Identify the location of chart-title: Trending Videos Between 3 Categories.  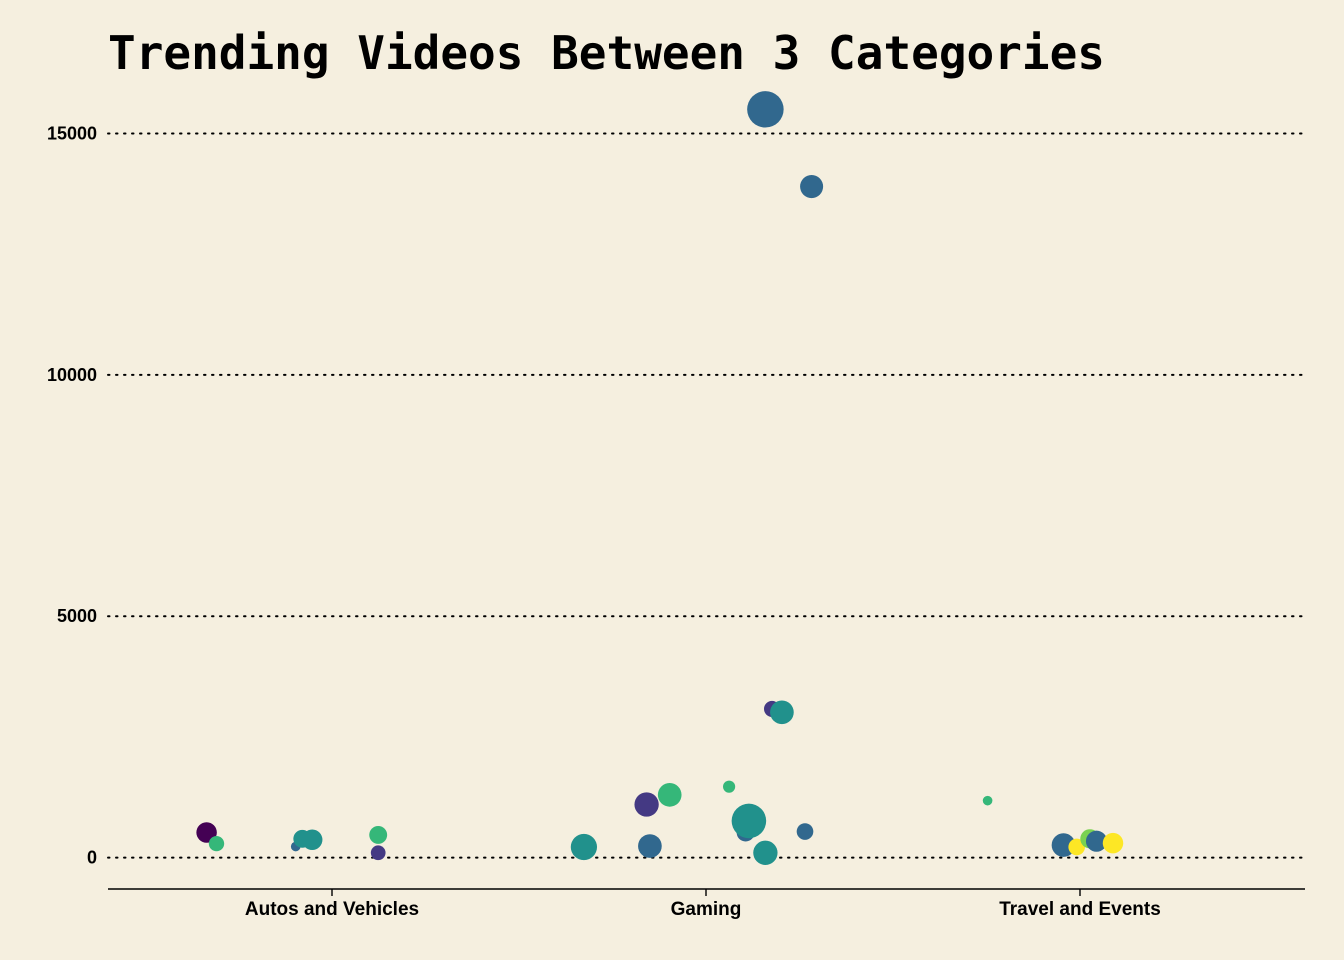
(606, 53).